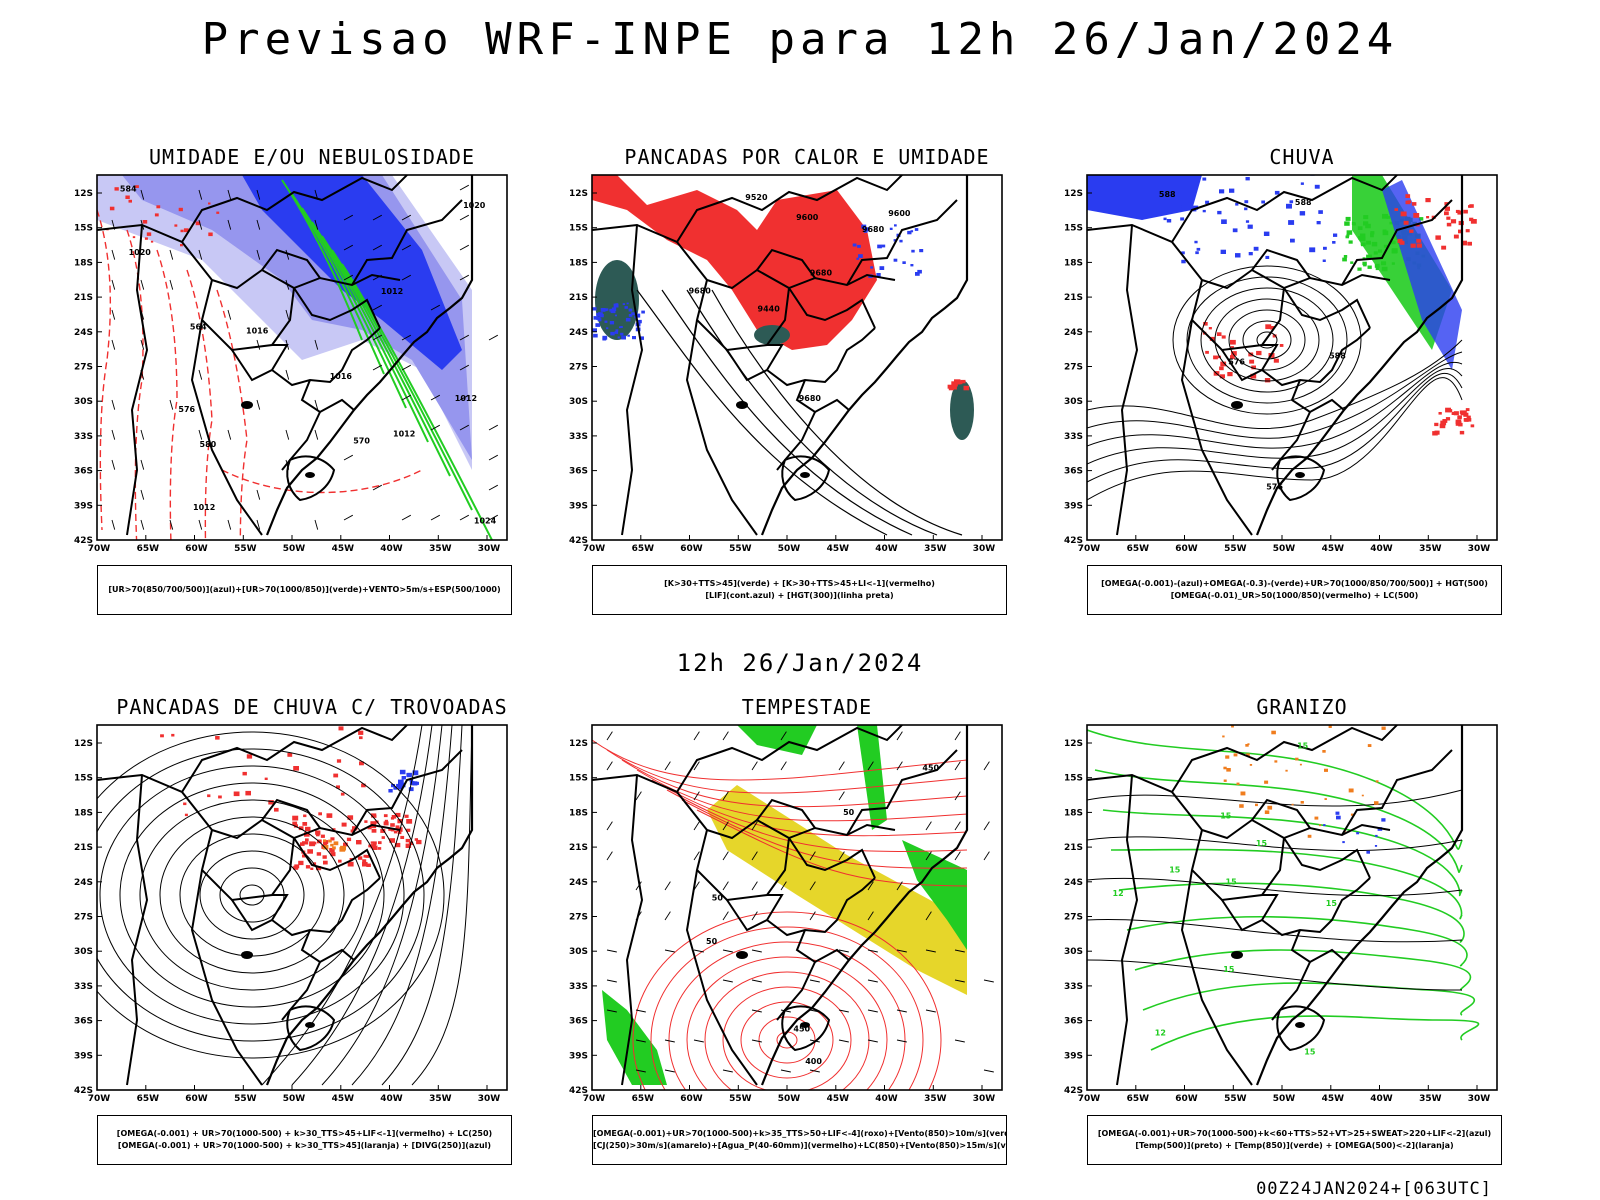 The image size is (1600, 1200). I want to click on lat-label: 30S, so click(578, 952).